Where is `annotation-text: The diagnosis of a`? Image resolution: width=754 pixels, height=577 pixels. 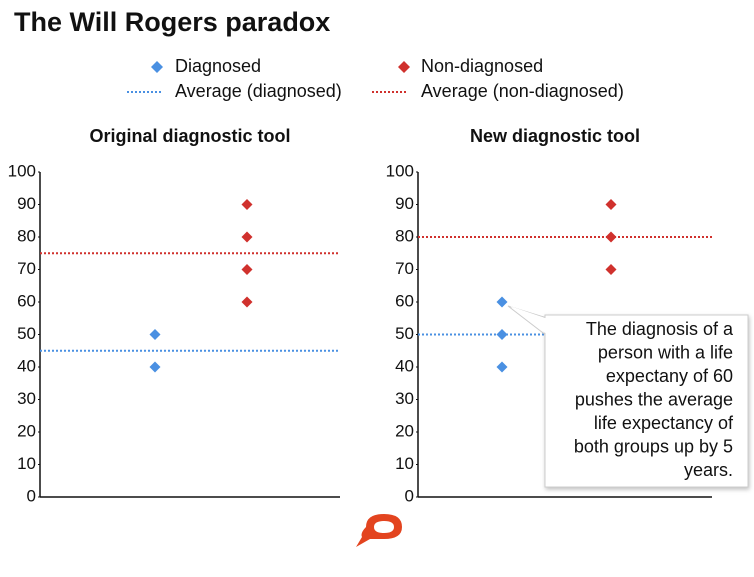 annotation-text: The diagnosis of a is located at coordinates (660, 329).